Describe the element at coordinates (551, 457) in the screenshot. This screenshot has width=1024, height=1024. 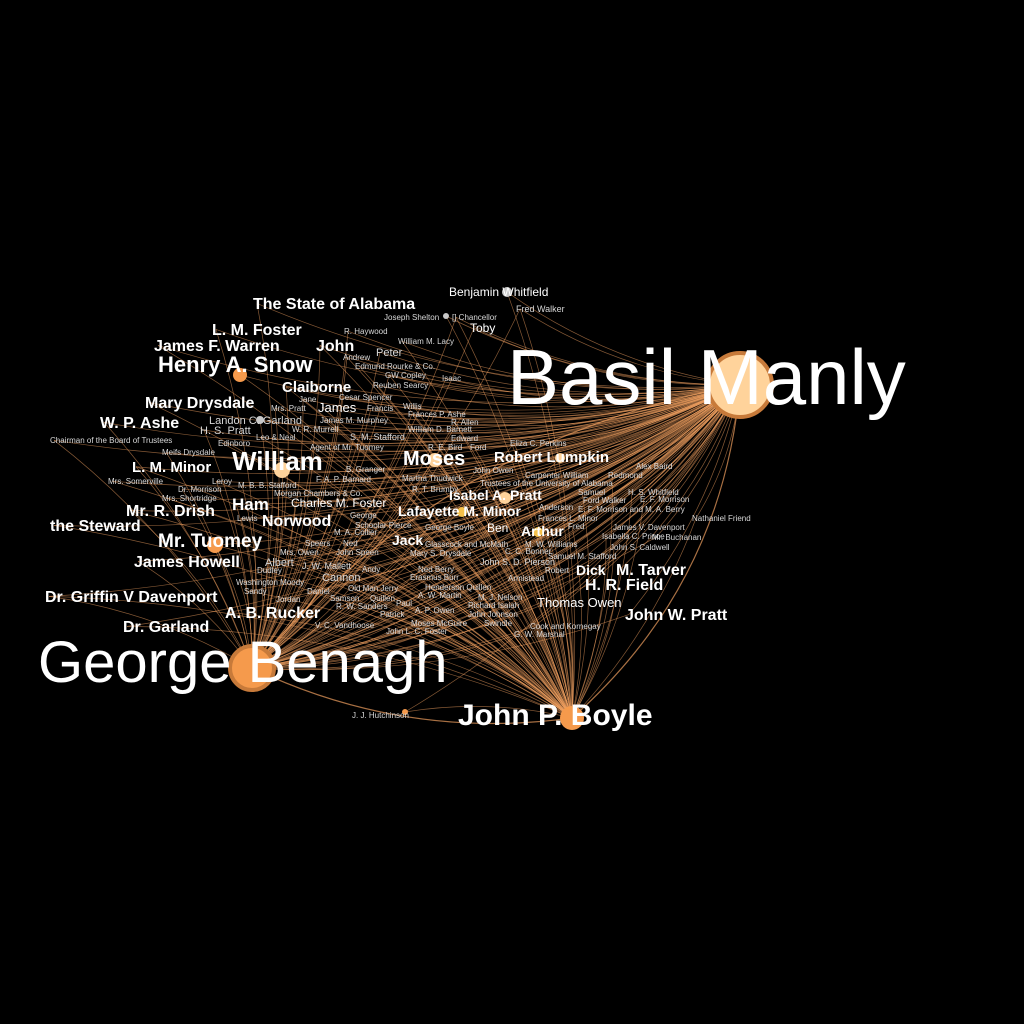
I see `robert-lumpkin-label: Robert Lumpkin` at that location.